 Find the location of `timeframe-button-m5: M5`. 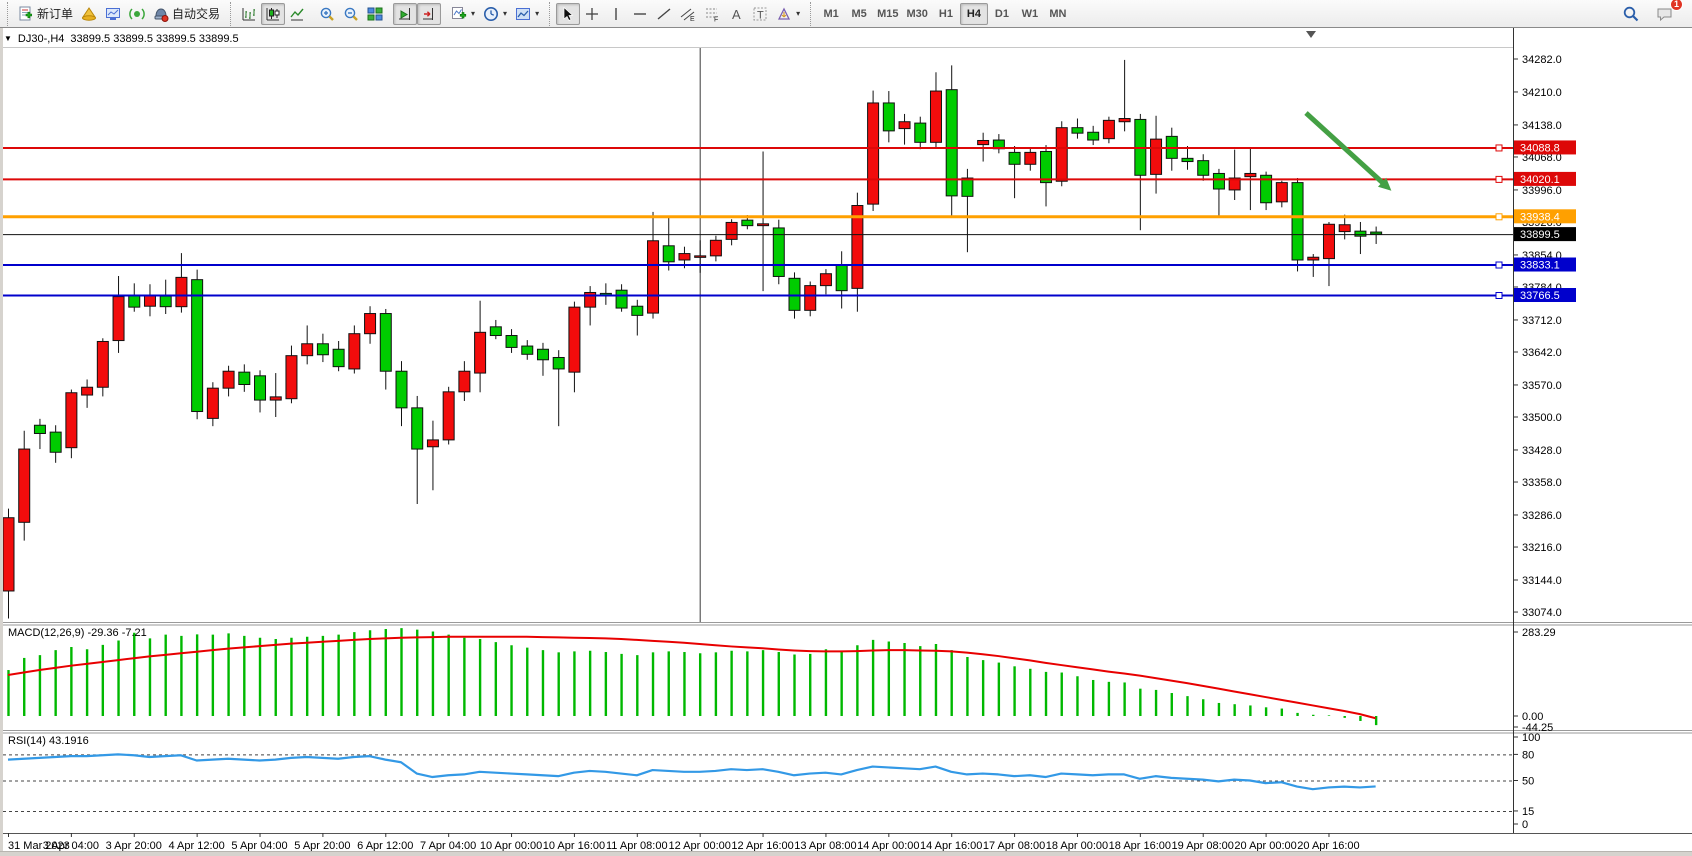

timeframe-button-m5: M5 is located at coordinates (859, 13).